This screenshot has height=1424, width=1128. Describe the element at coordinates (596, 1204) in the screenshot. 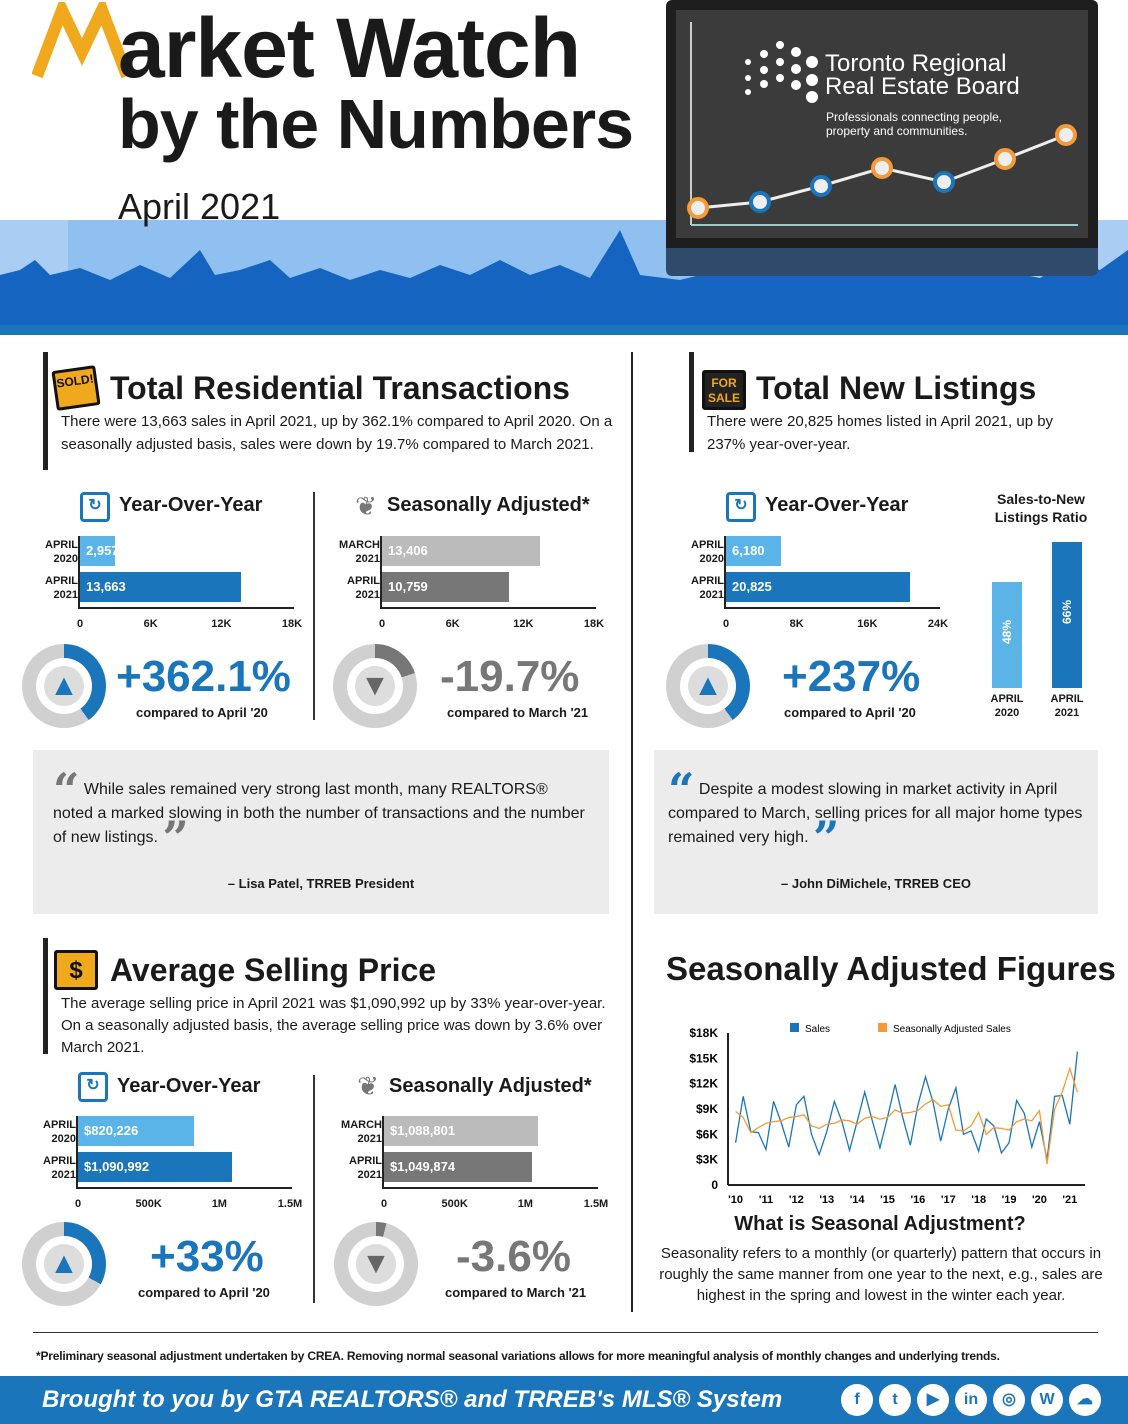

I see `axis-tick-label: 1.5M` at that location.